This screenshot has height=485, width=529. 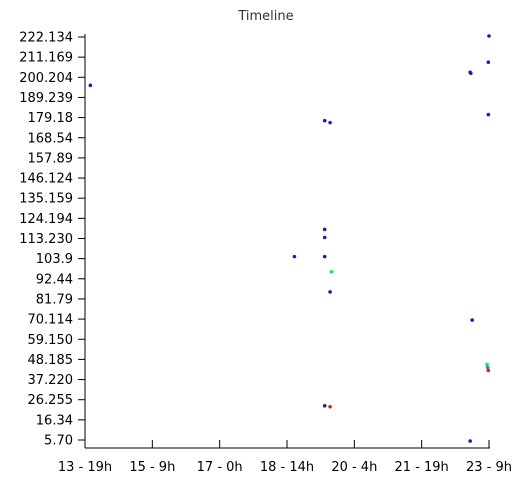 What do you see at coordinates (422, 467) in the screenshot?
I see `x-tick-label: 21 - 19h` at bounding box center [422, 467].